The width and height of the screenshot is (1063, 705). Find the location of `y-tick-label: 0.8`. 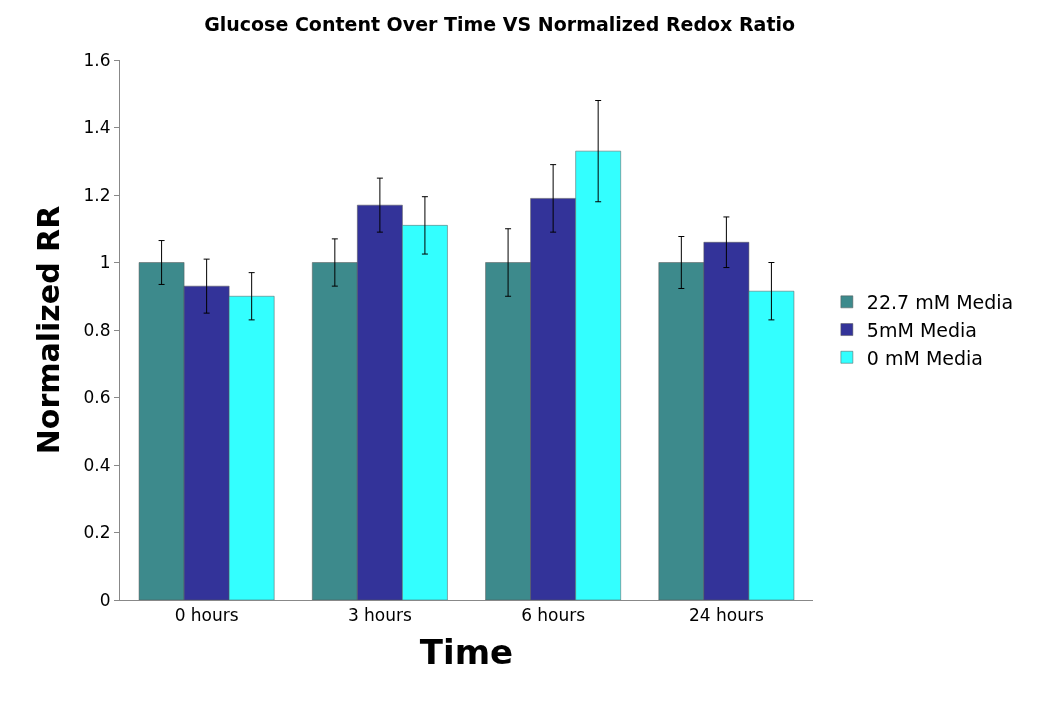

y-tick-label: 0.8 is located at coordinates (97, 329).